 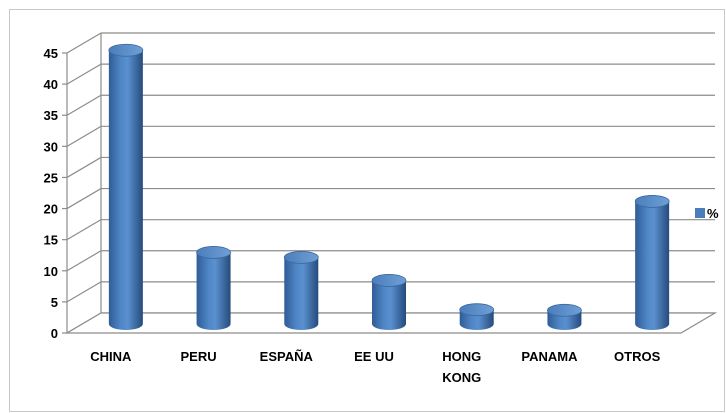 What do you see at coordinates (713, 213) in the screenshot?
I see `legend-label: %` at bounding box center [713, 213].